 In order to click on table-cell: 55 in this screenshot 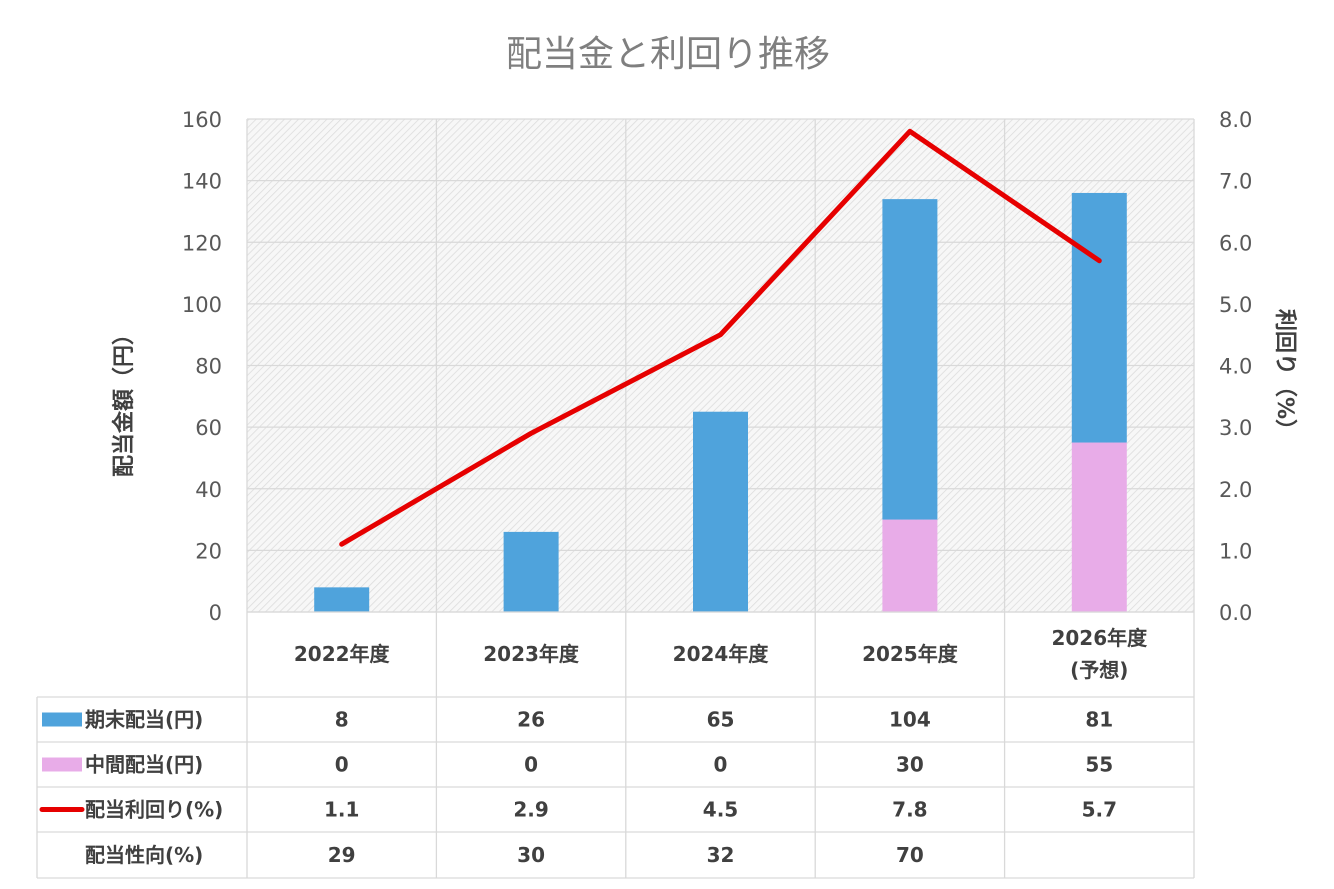, I will do `click(1099, 765)`.